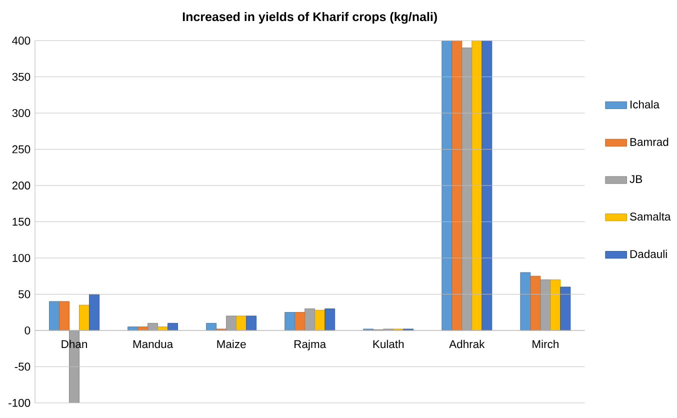 The height and width of the screenshot is (418, 677). What do you see at coordinates (21, 76) in the screenshot?
I see `y-tick-label: 350` at bounding box center [21, 76].